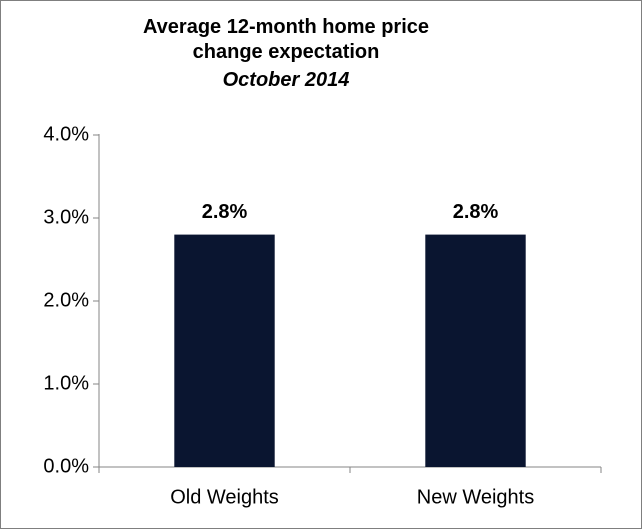 Image resolution: width=642 pixels, height=529 pixels. What do you see at coordinates (66, 466) in the screenshot?
I see `y-tick-label: 0.0%` at bounding box center [66, 466].